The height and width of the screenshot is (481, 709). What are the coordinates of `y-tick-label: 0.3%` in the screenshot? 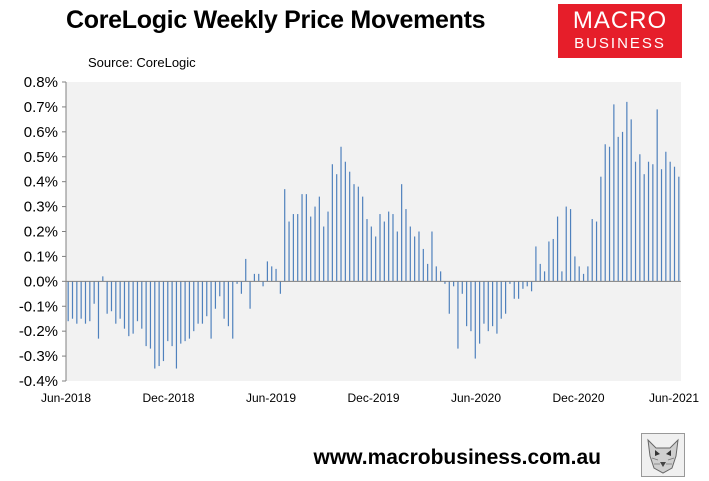 It's located at (41, 207).